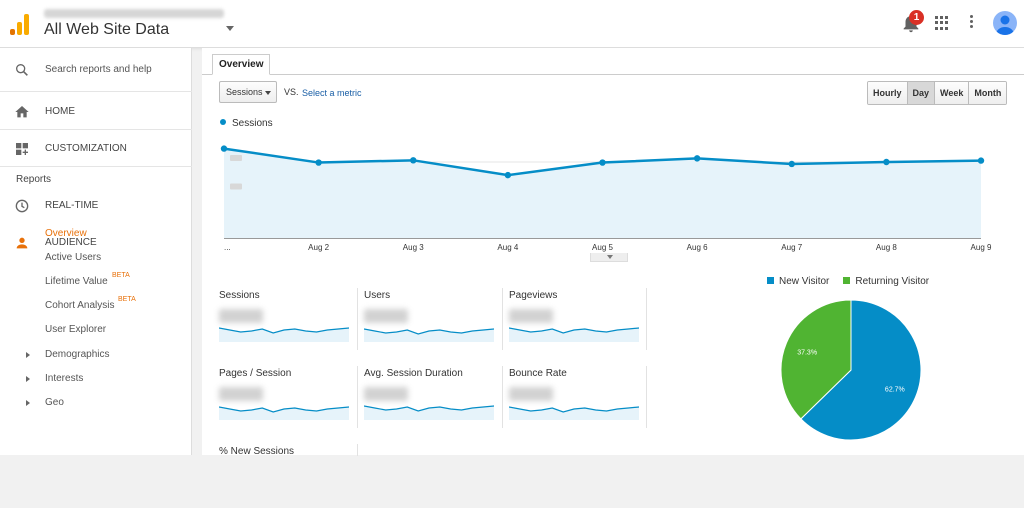  I want to click on sidebar-search: Search reports and help, so click(96, 70).